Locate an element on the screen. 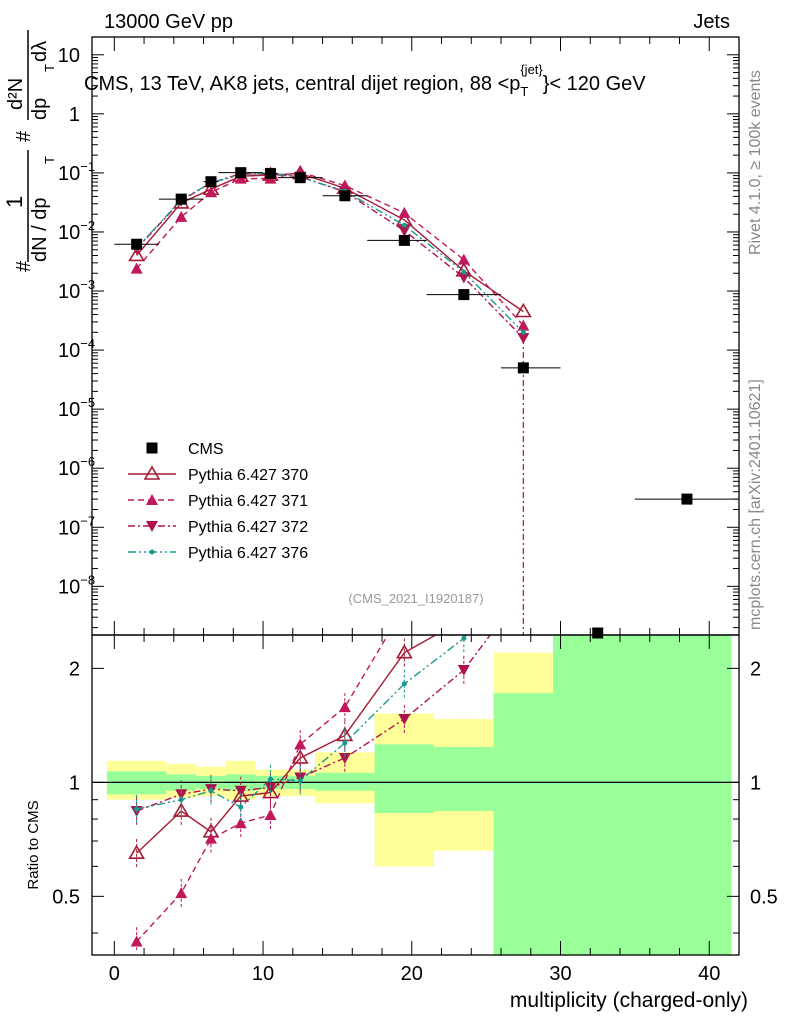 This screenshot has width=786, height=1024. ylabel-dn: dN / dp is located at coordinates (40, 230).